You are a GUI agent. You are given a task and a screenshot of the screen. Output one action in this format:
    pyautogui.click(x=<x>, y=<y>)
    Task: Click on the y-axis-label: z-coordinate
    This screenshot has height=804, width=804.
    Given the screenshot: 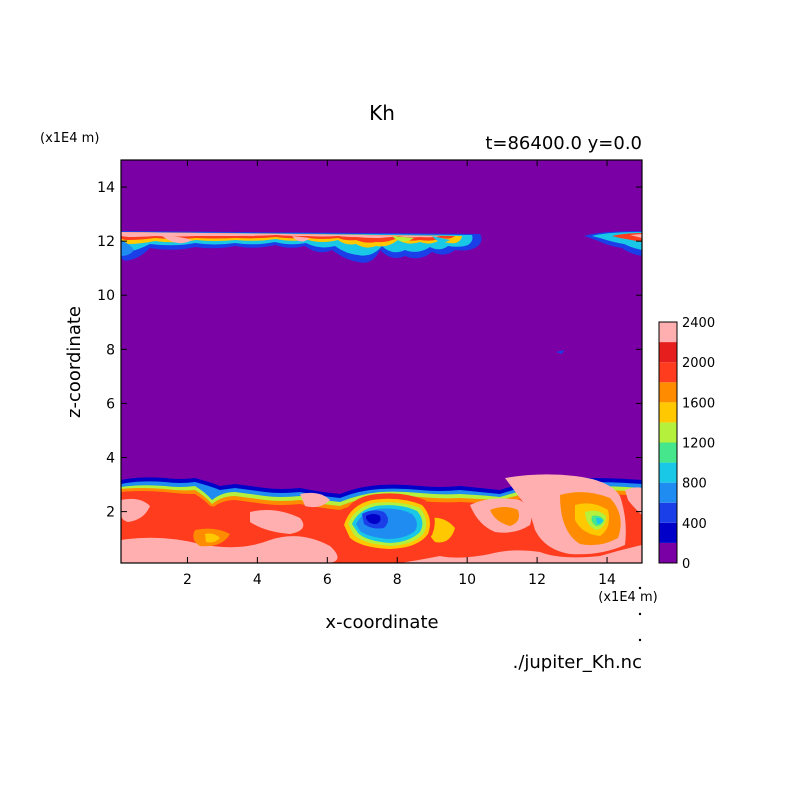 What is the action you would take?
    pyautogui.click(x=74, y=362)
    